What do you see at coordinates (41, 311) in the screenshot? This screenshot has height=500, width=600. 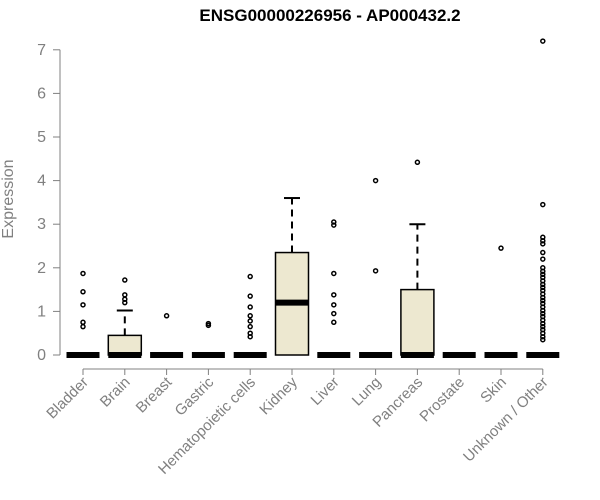 I see `y-tick-label: 1` at bounding box center [41, 311].